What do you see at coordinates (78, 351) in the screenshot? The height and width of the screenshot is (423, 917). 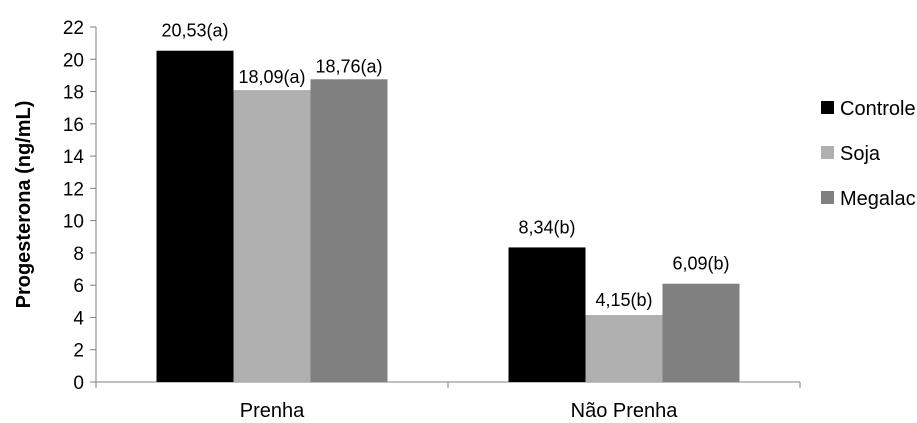 I see `y-tick-label: 2` at bounding box center [78, 351].